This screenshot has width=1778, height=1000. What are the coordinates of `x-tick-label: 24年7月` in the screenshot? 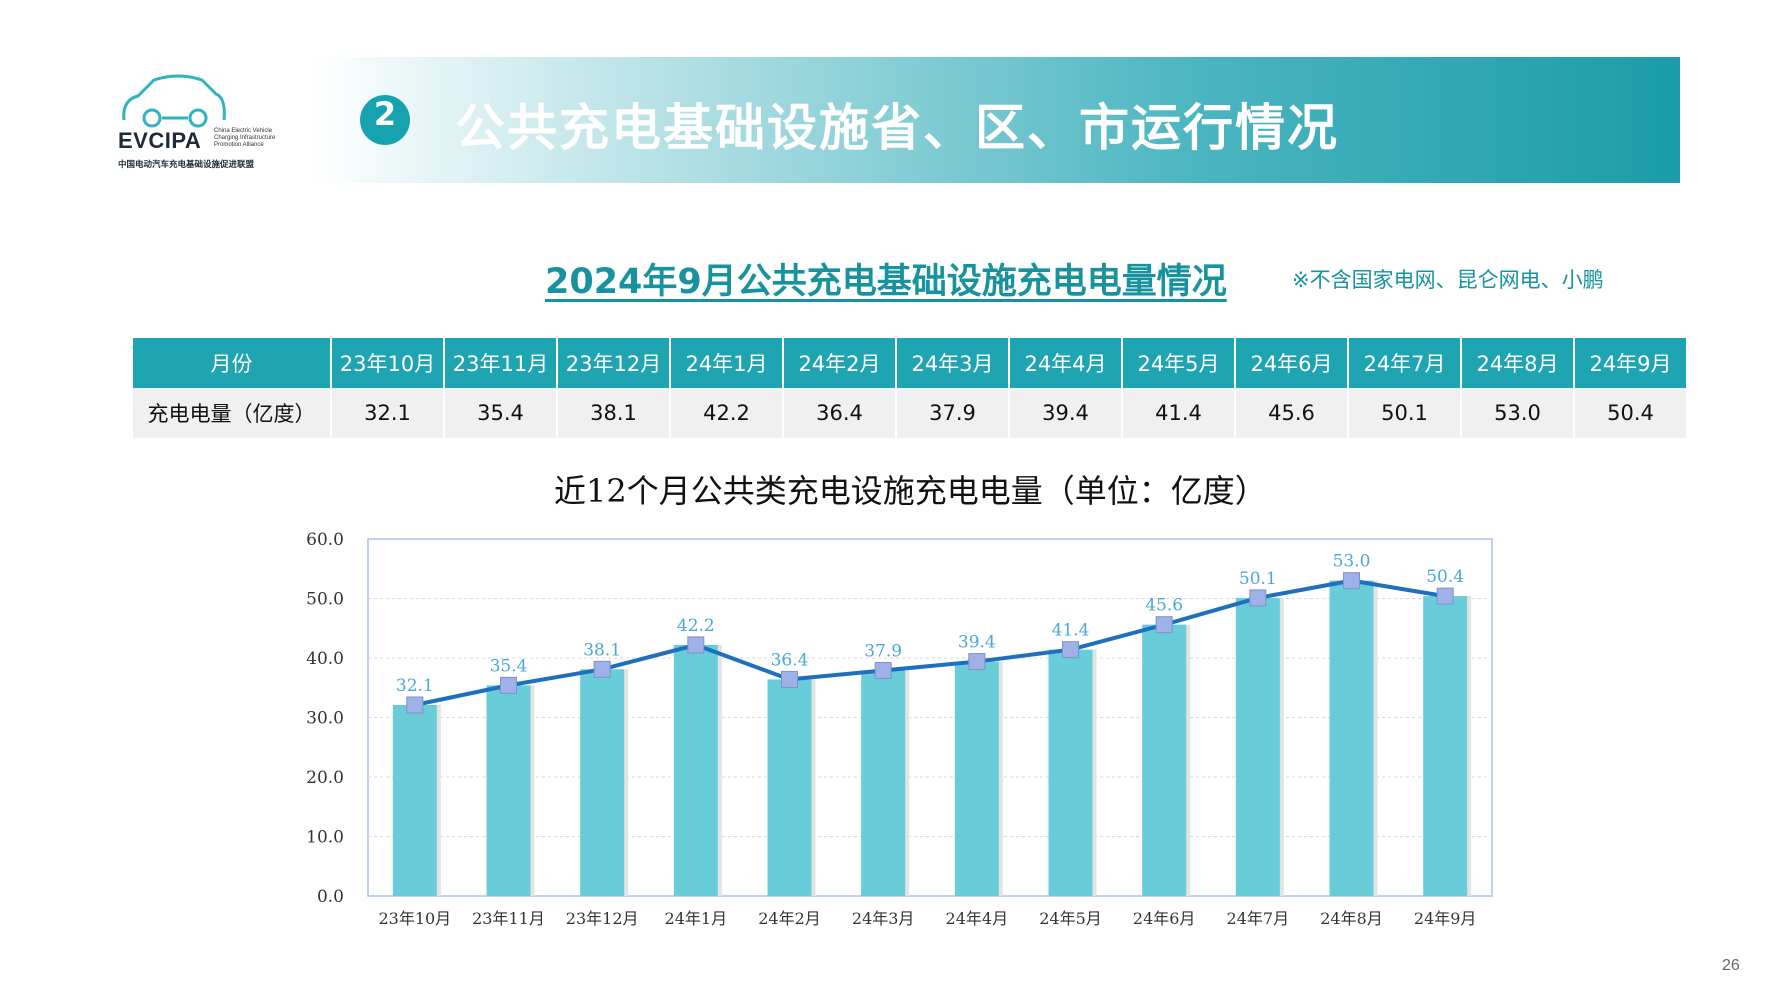 It's located at (1258, 918).